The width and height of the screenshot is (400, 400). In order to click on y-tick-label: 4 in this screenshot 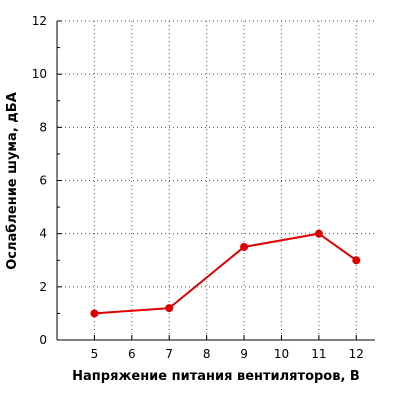, I will do `click(43, 234)`.